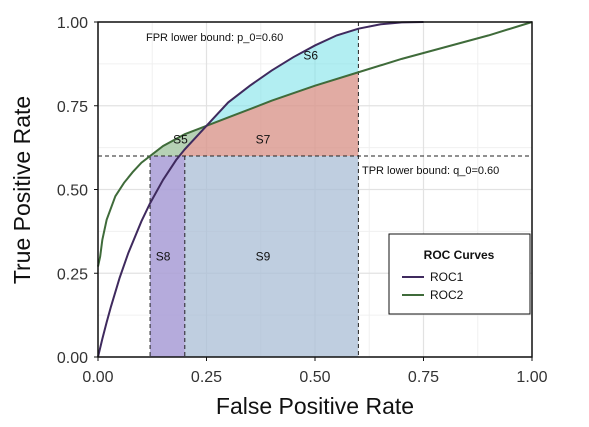 This screenshot has height=427, width=589. What do you see at coordinates (72, 274) in the screenshot?
I see `y-tick-label: 0.25` at bounding box center [72, 274].